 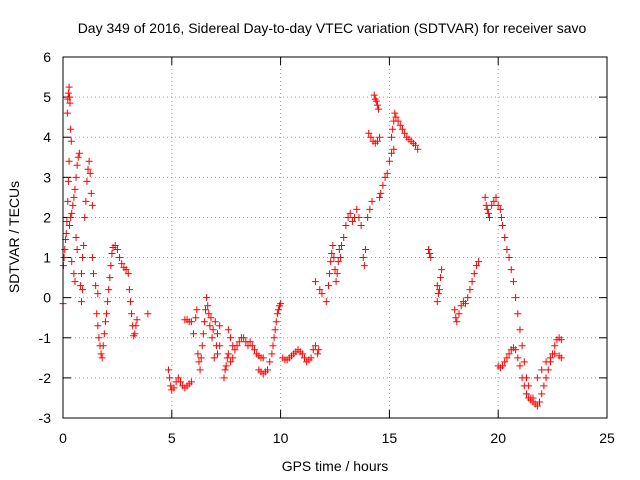 I want to click on x-tick-label: 20, so click(x=498, y=438).